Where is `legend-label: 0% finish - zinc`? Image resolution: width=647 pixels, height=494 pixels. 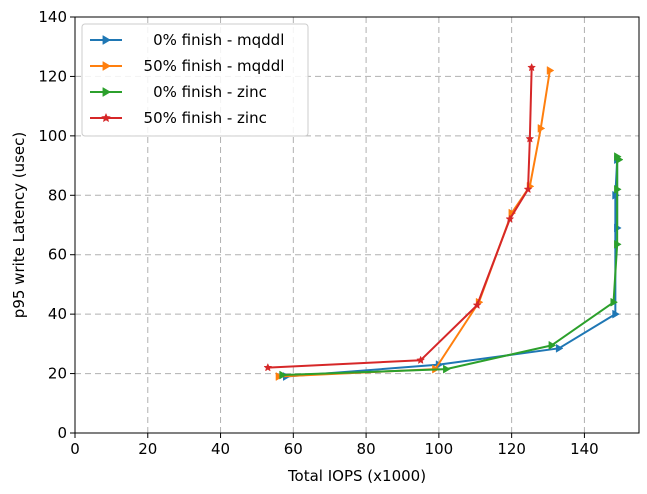
legend-label: 0% finish - zinc is located at coordinates (200, 92).